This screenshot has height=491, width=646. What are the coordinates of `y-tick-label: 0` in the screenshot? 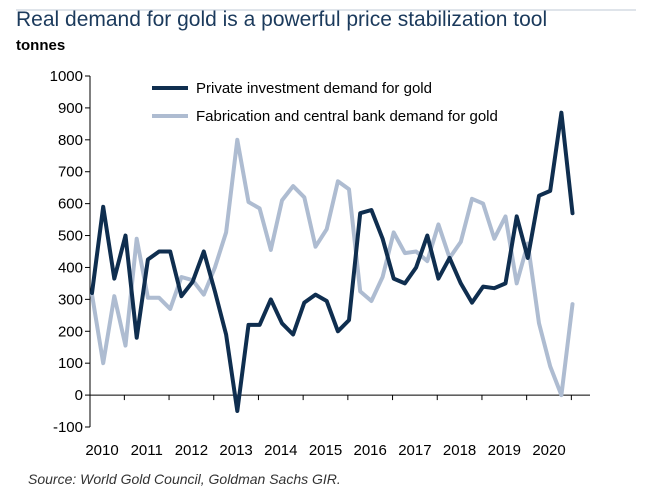 It's located at (79, 395).